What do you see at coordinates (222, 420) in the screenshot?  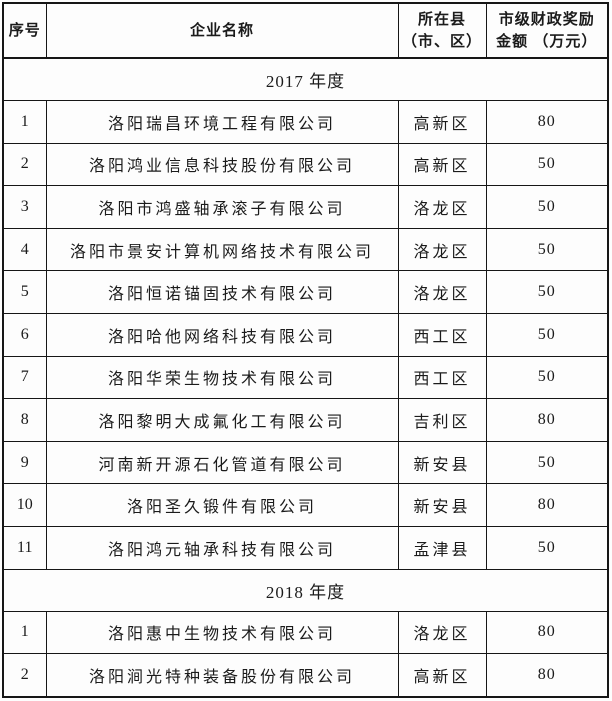 I see `cell-enterprise-name: 洛阳黎明大成氟化工有限公司` at bounding box center [222, 420].